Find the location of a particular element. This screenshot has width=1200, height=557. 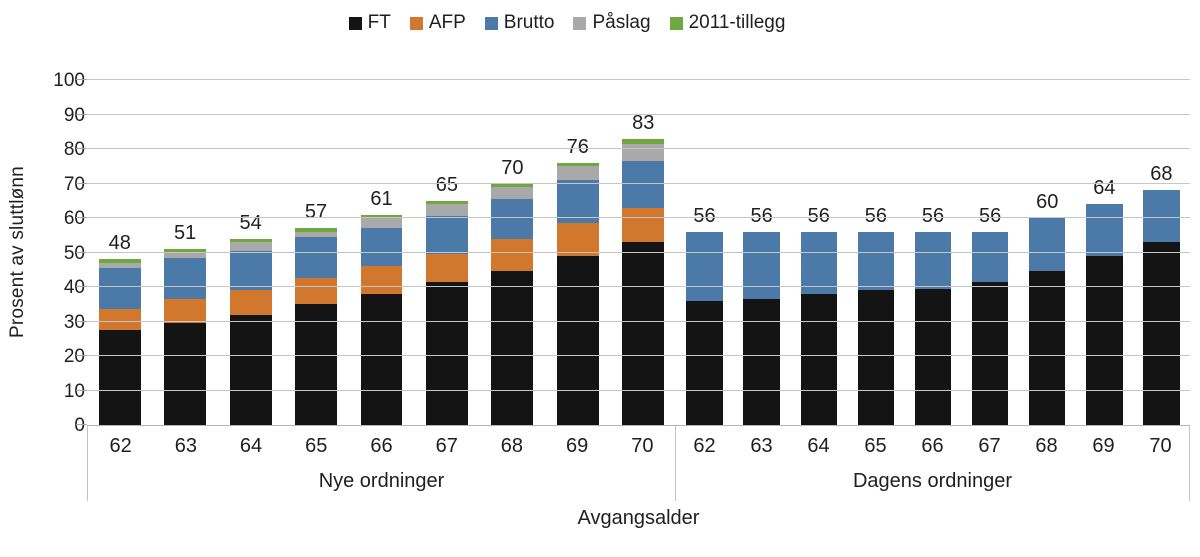

y-tick-label: 50 is located at coordinates (74, 253).